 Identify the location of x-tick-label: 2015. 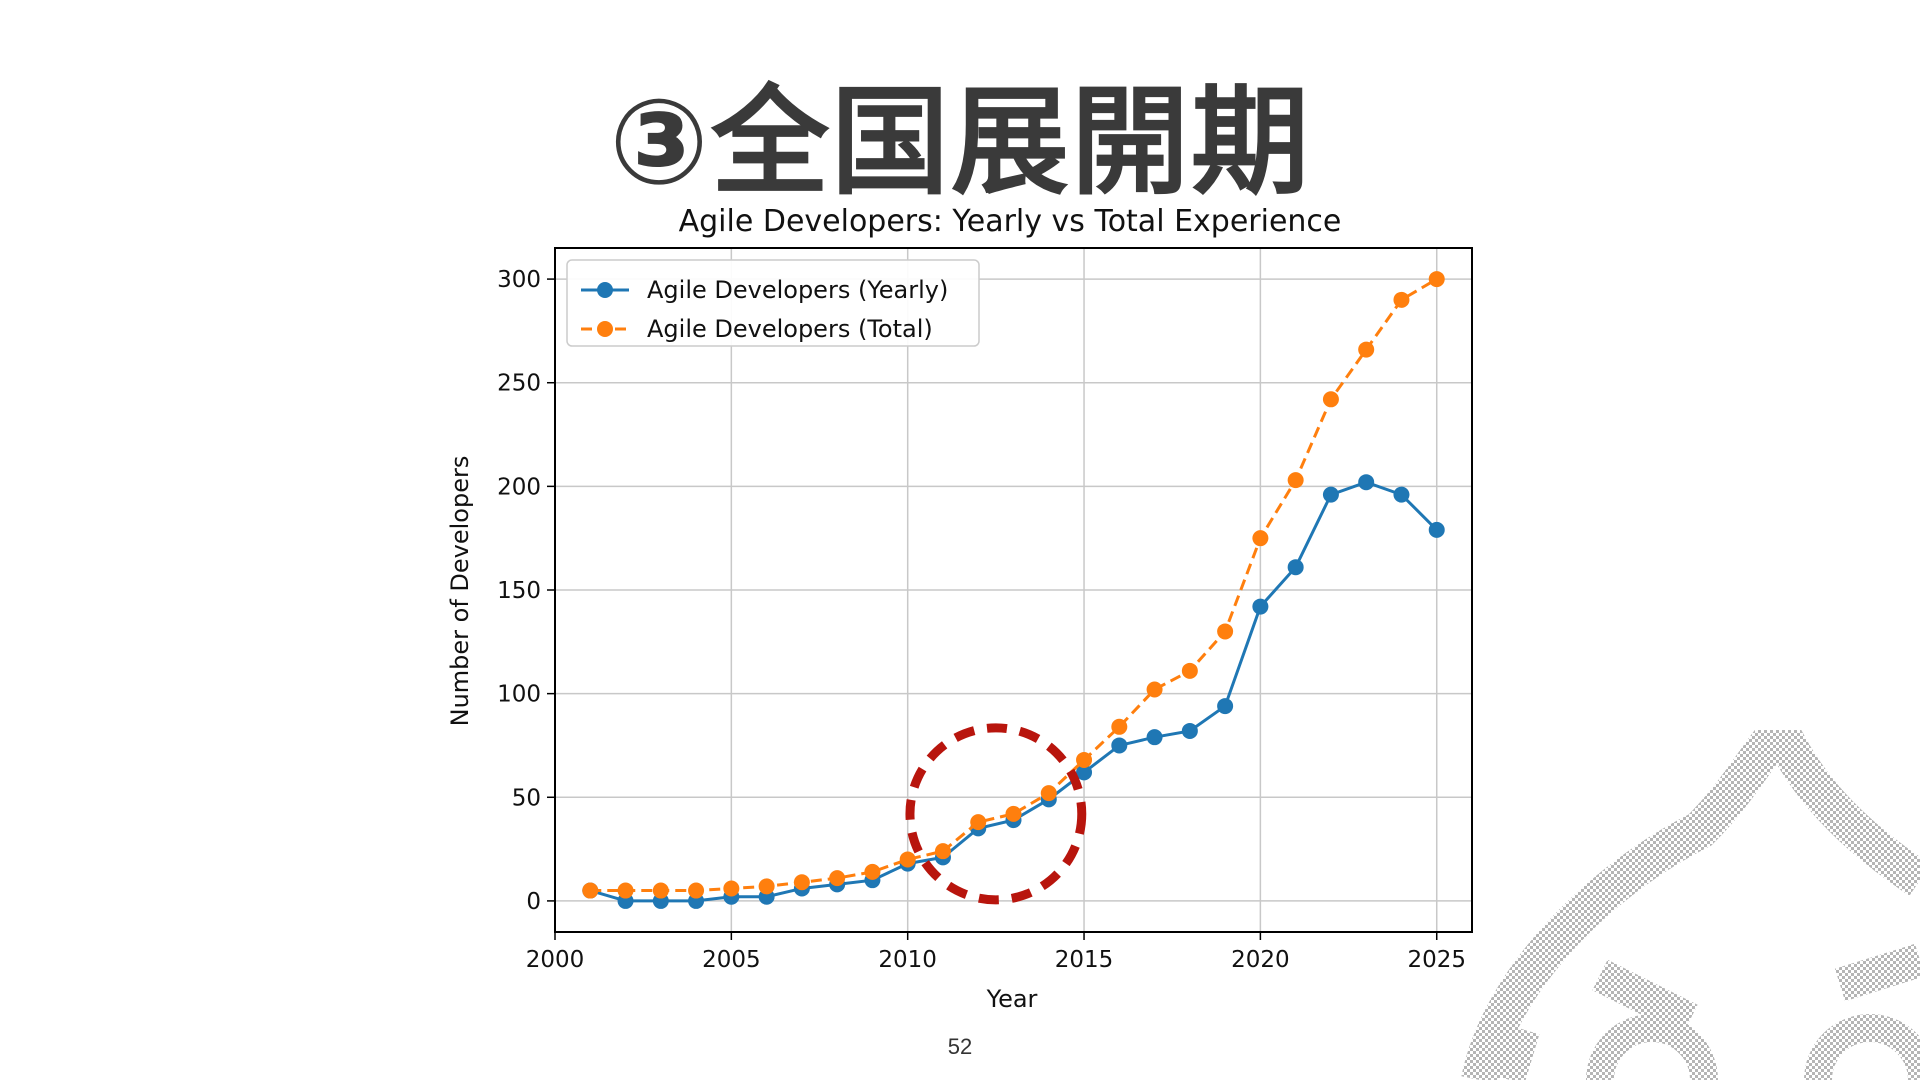
(1084, 960).